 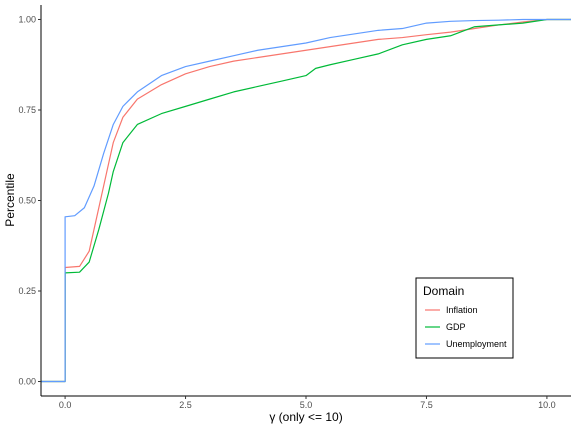 What do you see at coordinates (27, 382) in the screenshot?
I see `y-tick-label: 0.00` at bounding box center [27, 382].